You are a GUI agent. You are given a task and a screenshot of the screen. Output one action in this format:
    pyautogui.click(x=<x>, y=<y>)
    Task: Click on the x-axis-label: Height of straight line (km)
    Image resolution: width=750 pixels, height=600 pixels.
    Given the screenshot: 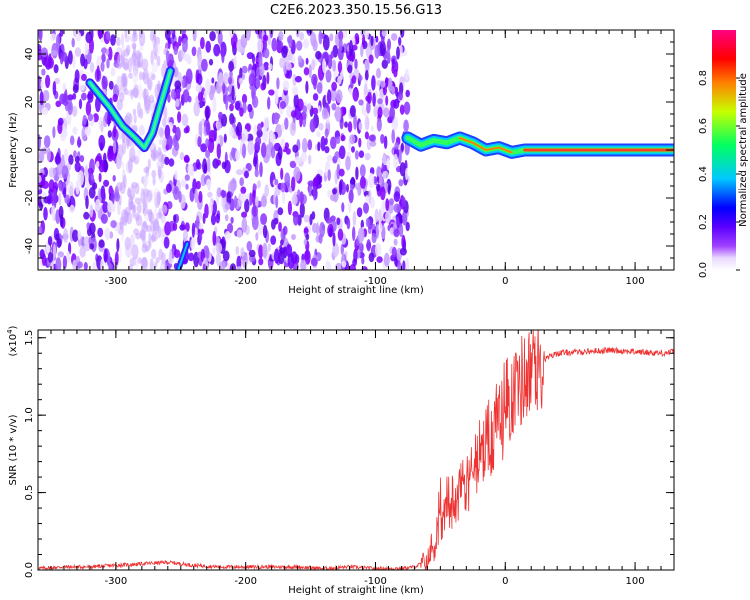 What is the action you would take?
    pyautogui.click(x=356, y=290)
    